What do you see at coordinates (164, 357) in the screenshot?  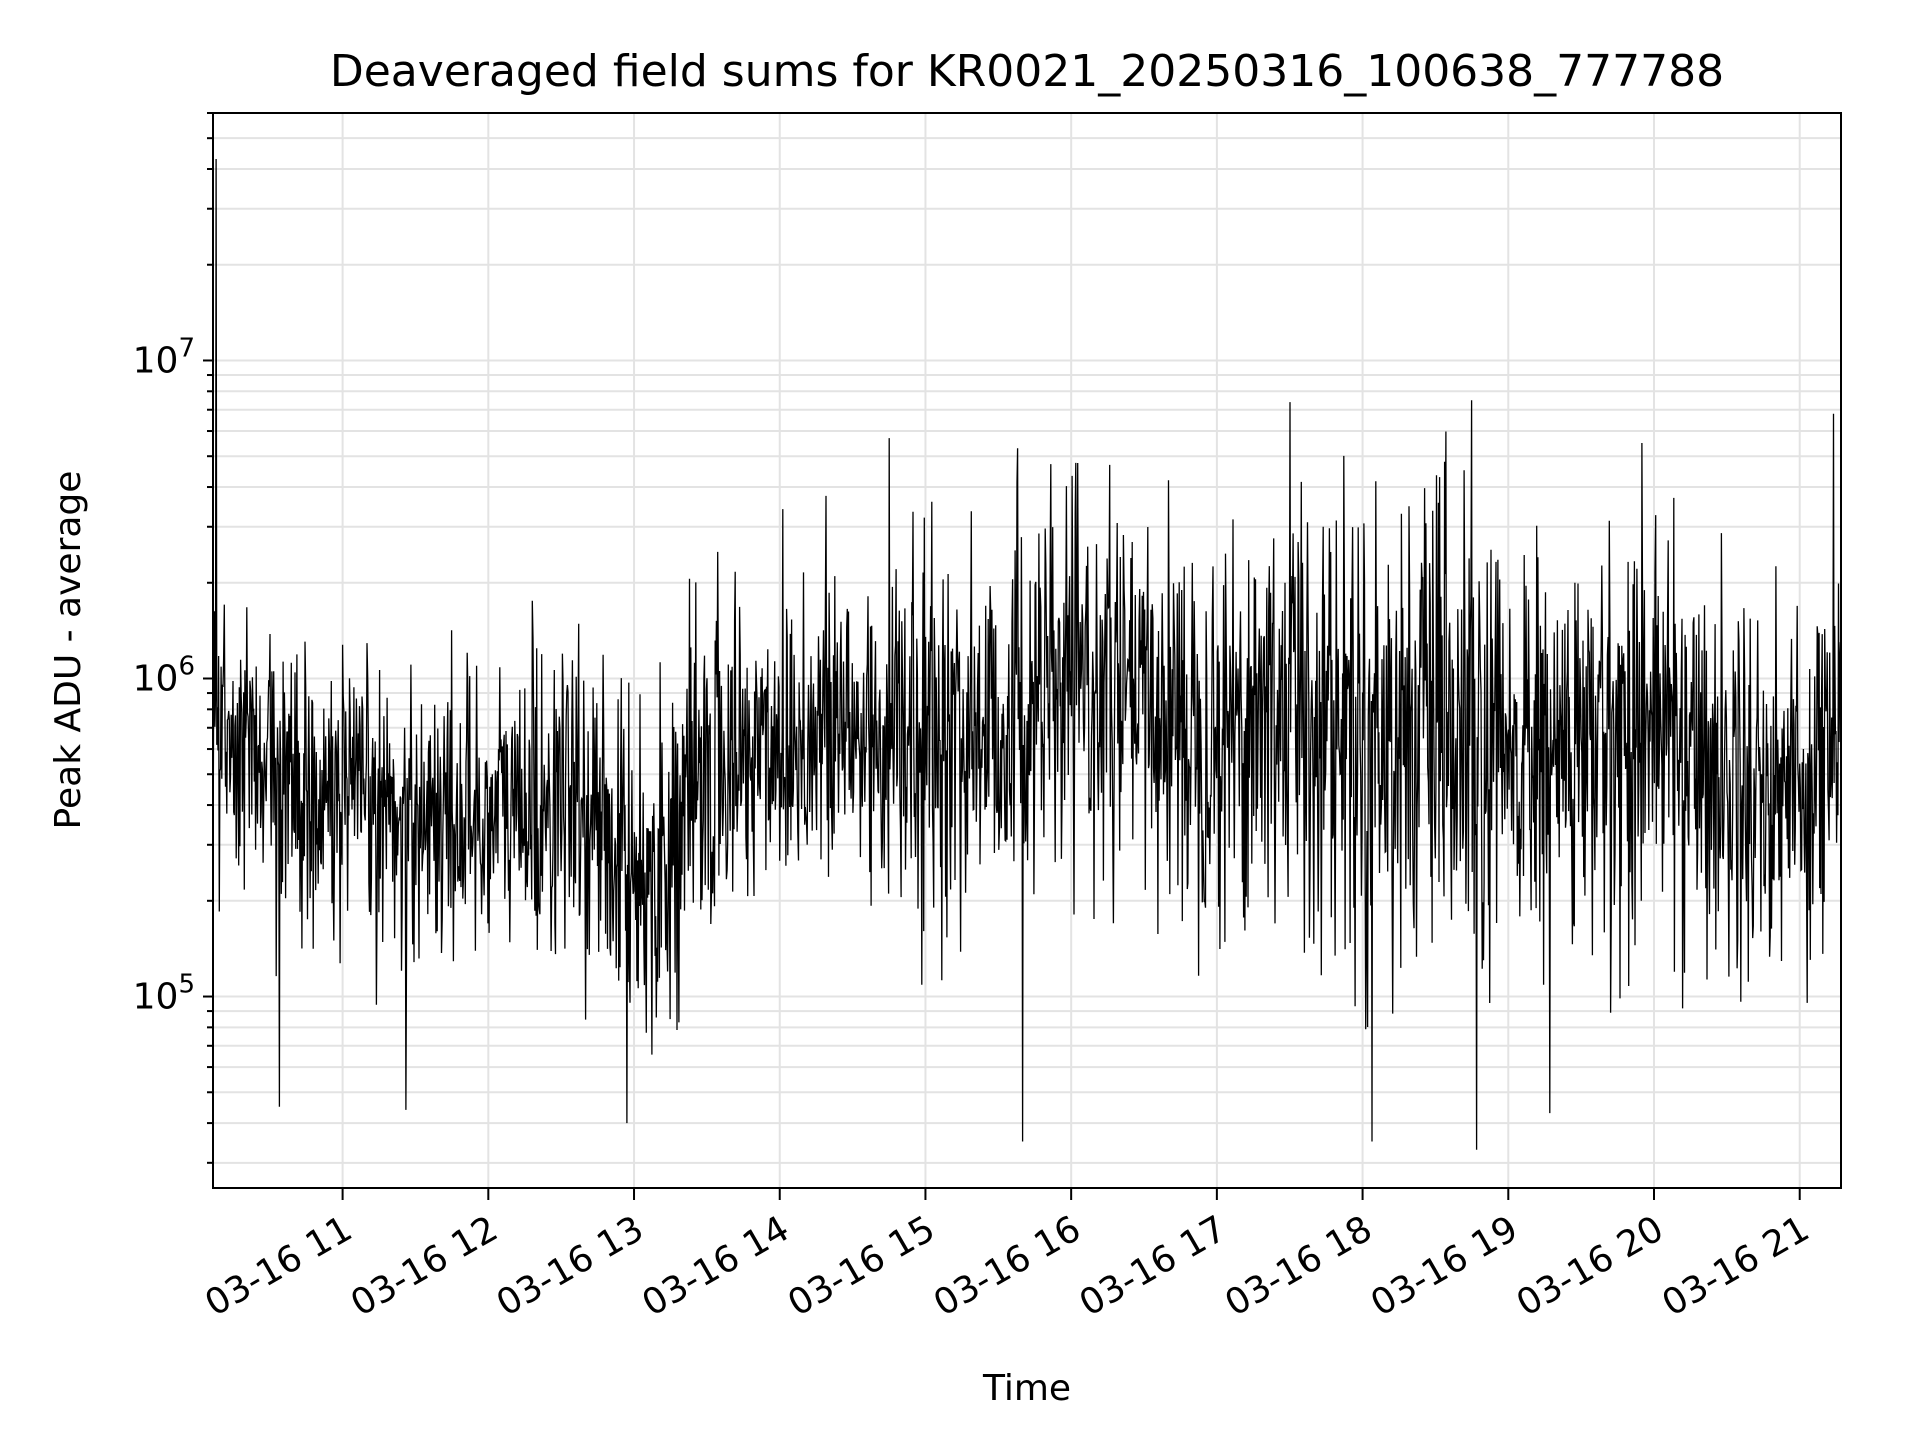 I see `y-tick-label: 10⁷` at bounding box center [164, 357].